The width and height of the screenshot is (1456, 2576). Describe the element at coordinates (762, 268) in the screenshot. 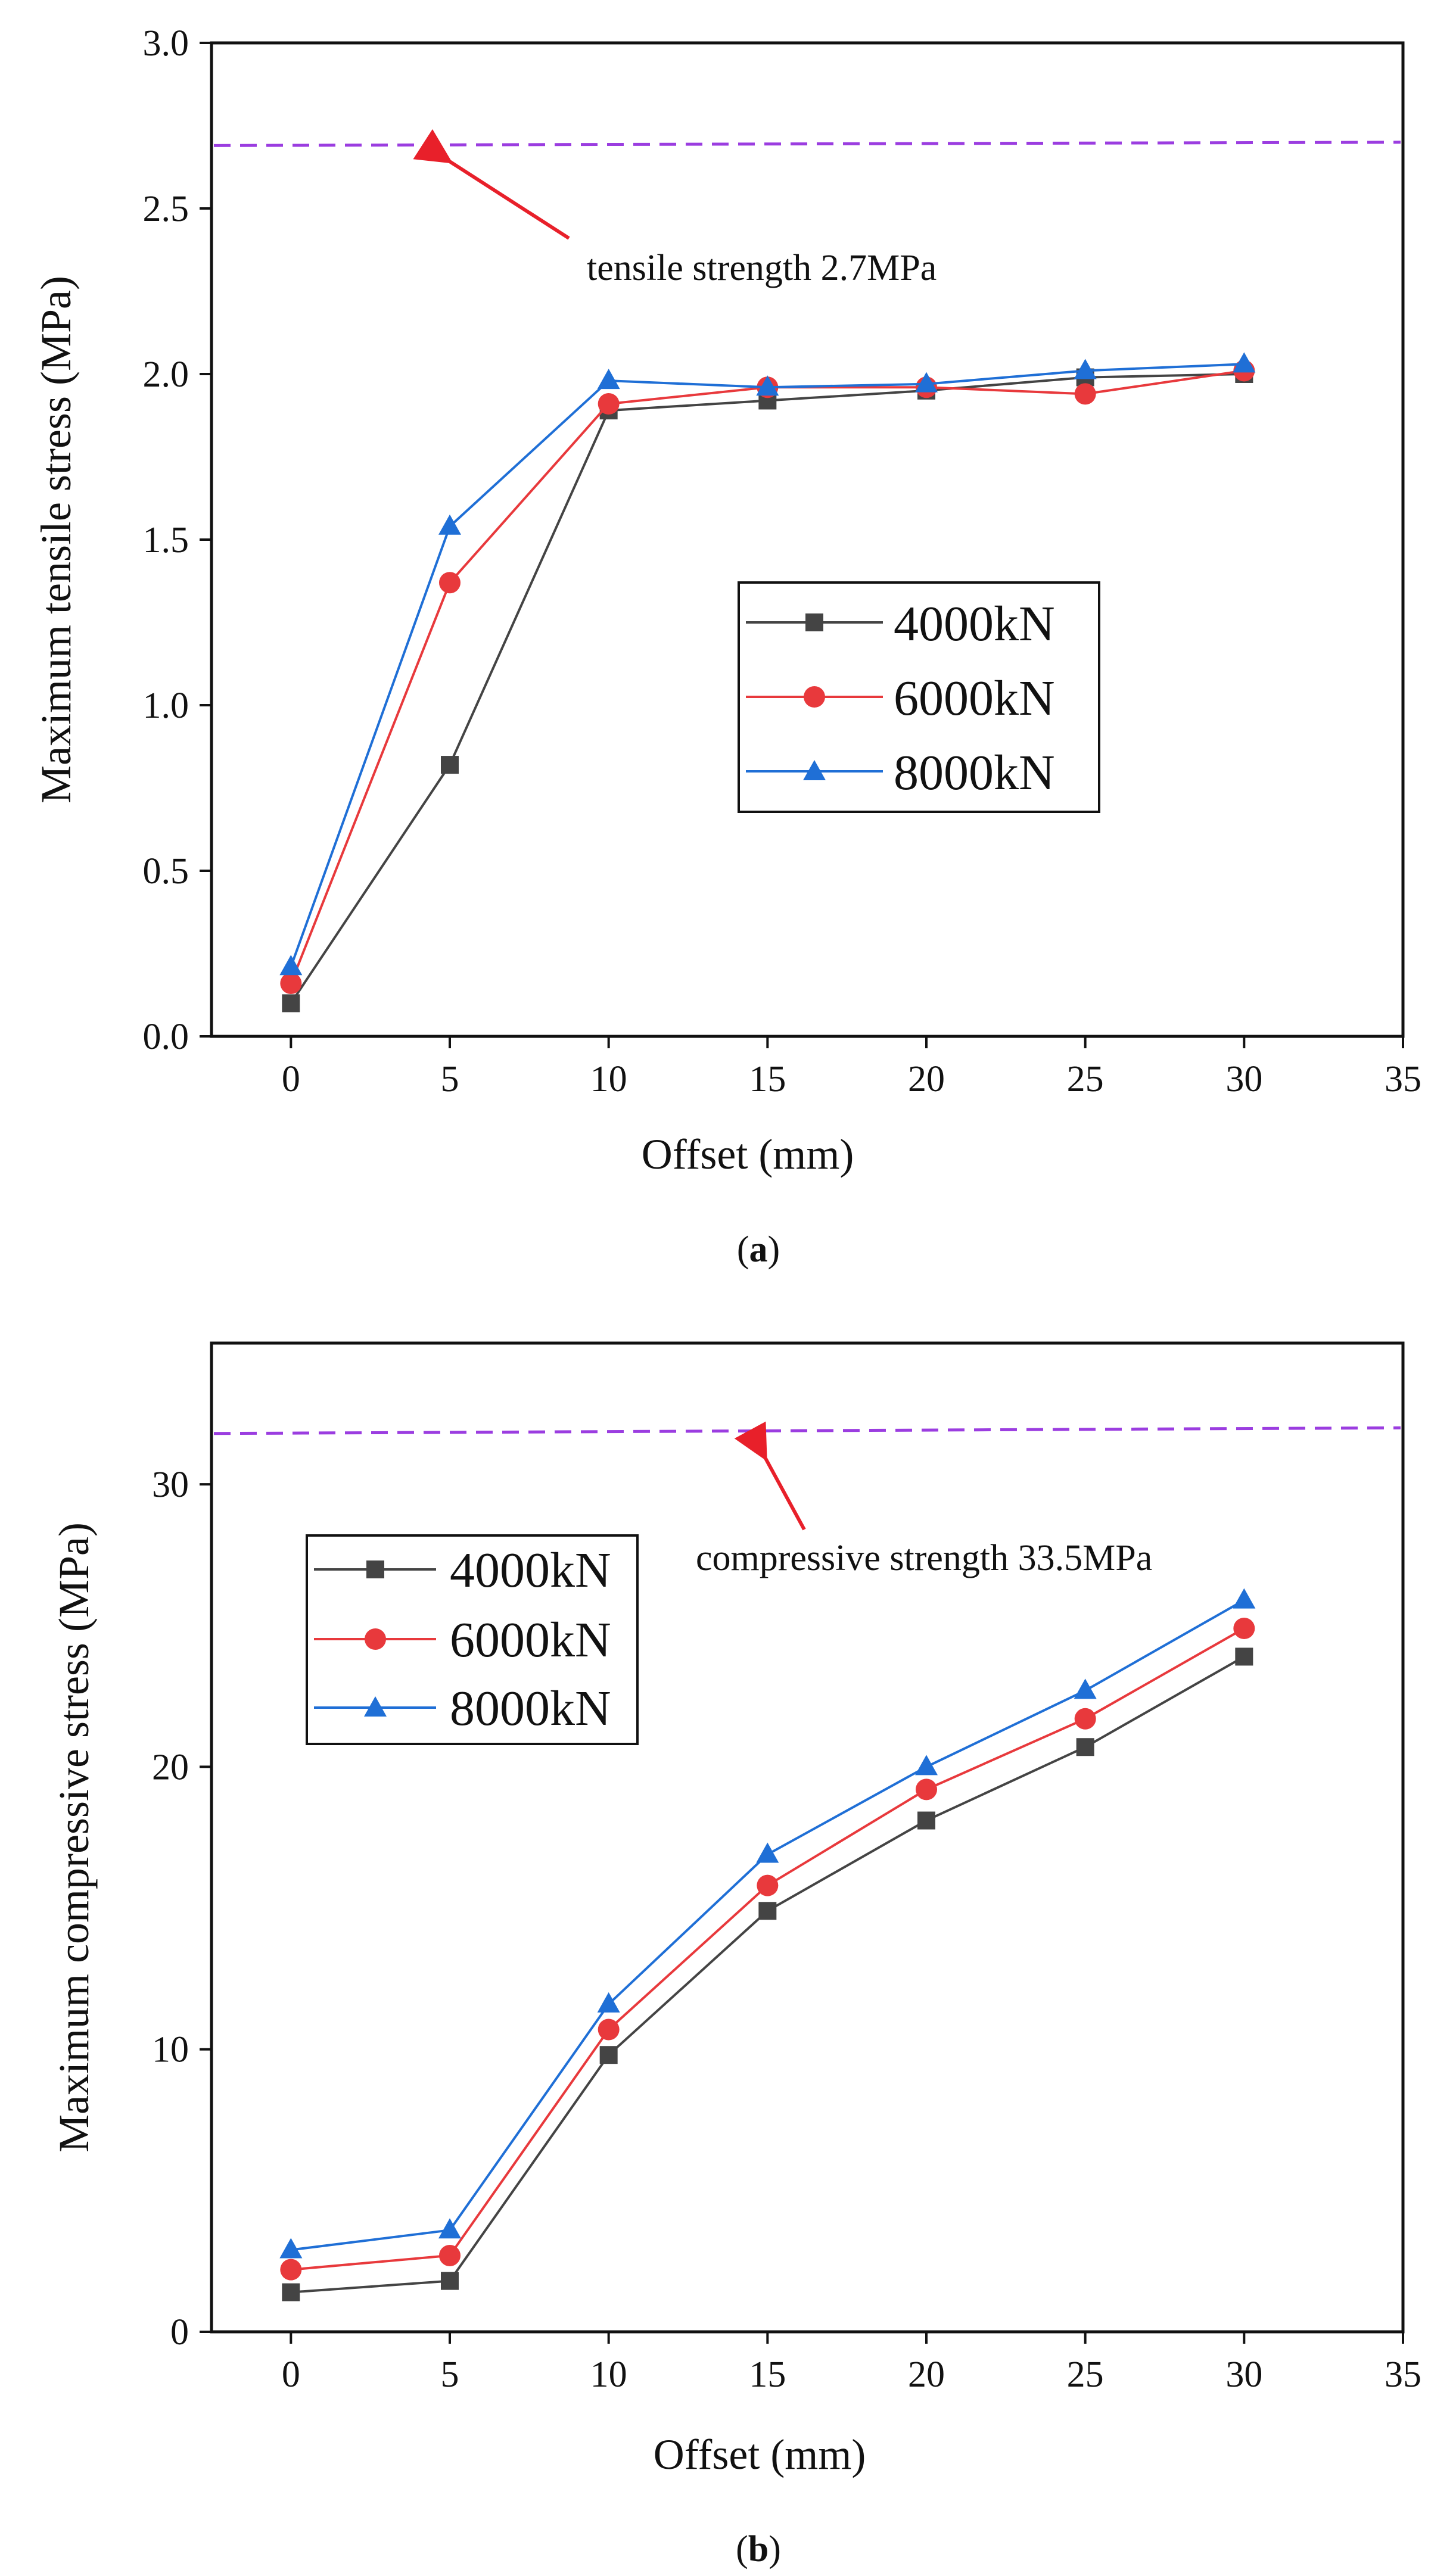

I see `annotation-text: tensile strength 2.7MPa` at that location.